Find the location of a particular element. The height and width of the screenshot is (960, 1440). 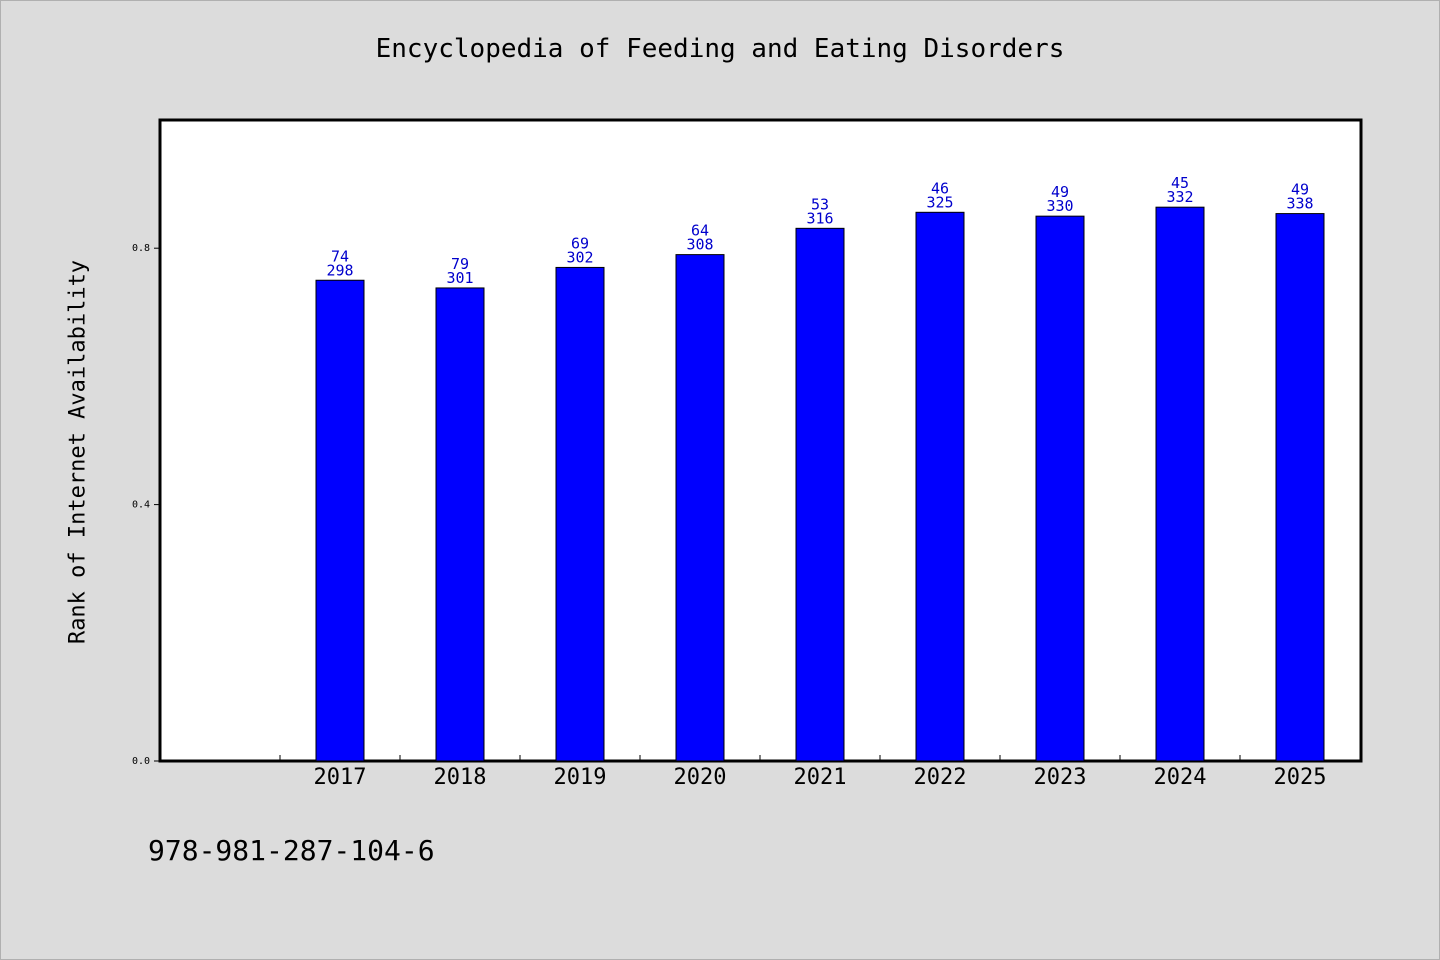

x-tick-label: 2024 is located at coordinates (1180, 777).